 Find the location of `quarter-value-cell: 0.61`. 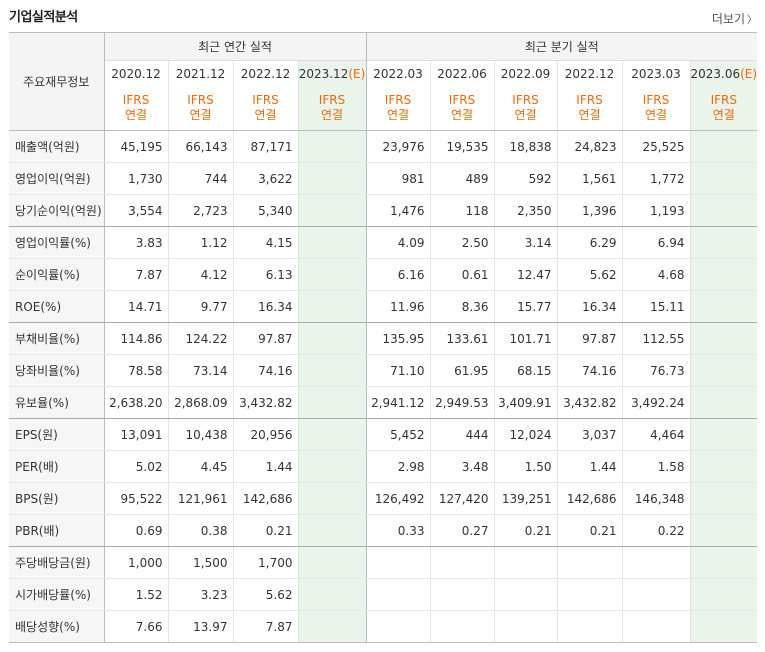

quarter-value-cell: 0.61 is located at coordinates (461, 274).